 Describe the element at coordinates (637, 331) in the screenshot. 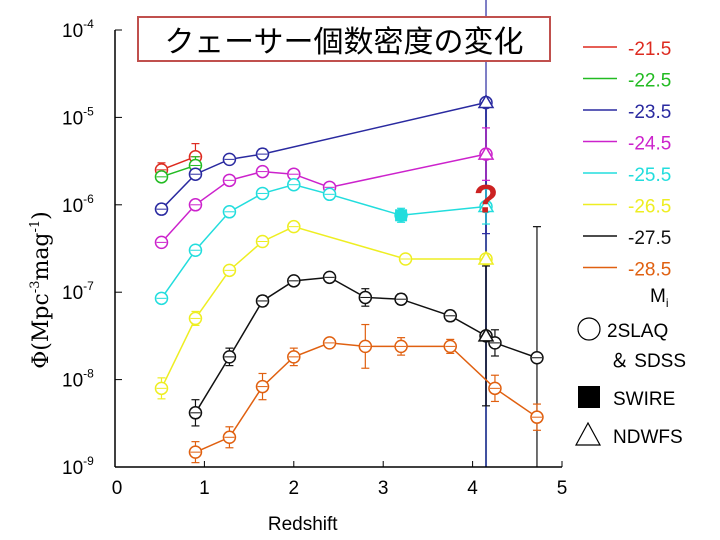

I see `legend-symbol-label: 2SLAQ` at that location.